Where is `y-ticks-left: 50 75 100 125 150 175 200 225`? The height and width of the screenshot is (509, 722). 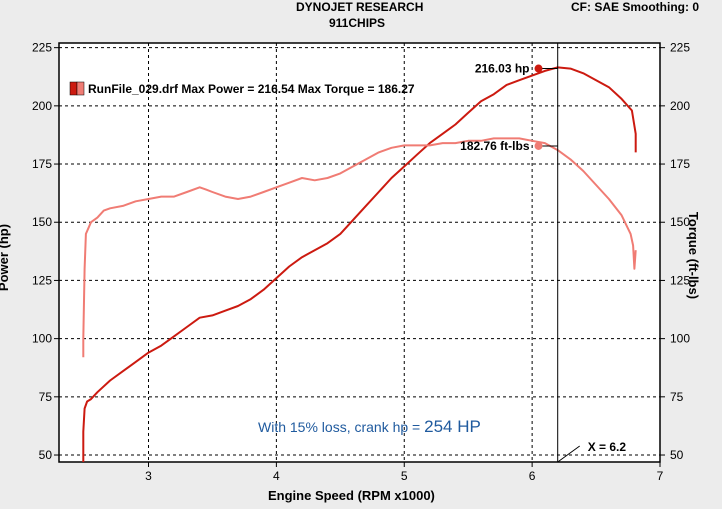
y-ticks-left: 50 75 100 125 150 175 200 225 is located at coordinates (45, 251).